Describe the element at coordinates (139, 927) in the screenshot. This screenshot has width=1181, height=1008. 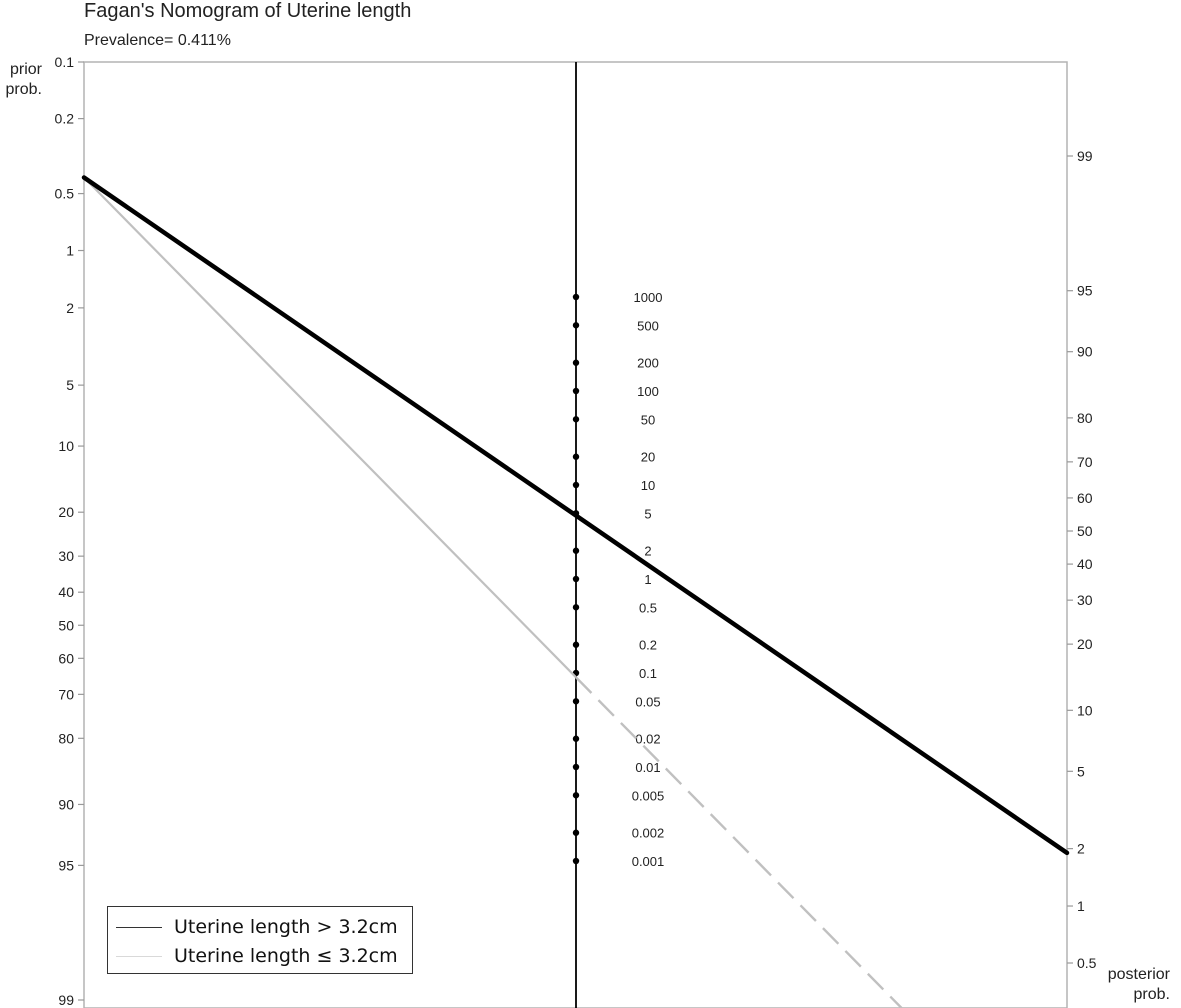
I see `legend-swatch-positive` at that location.